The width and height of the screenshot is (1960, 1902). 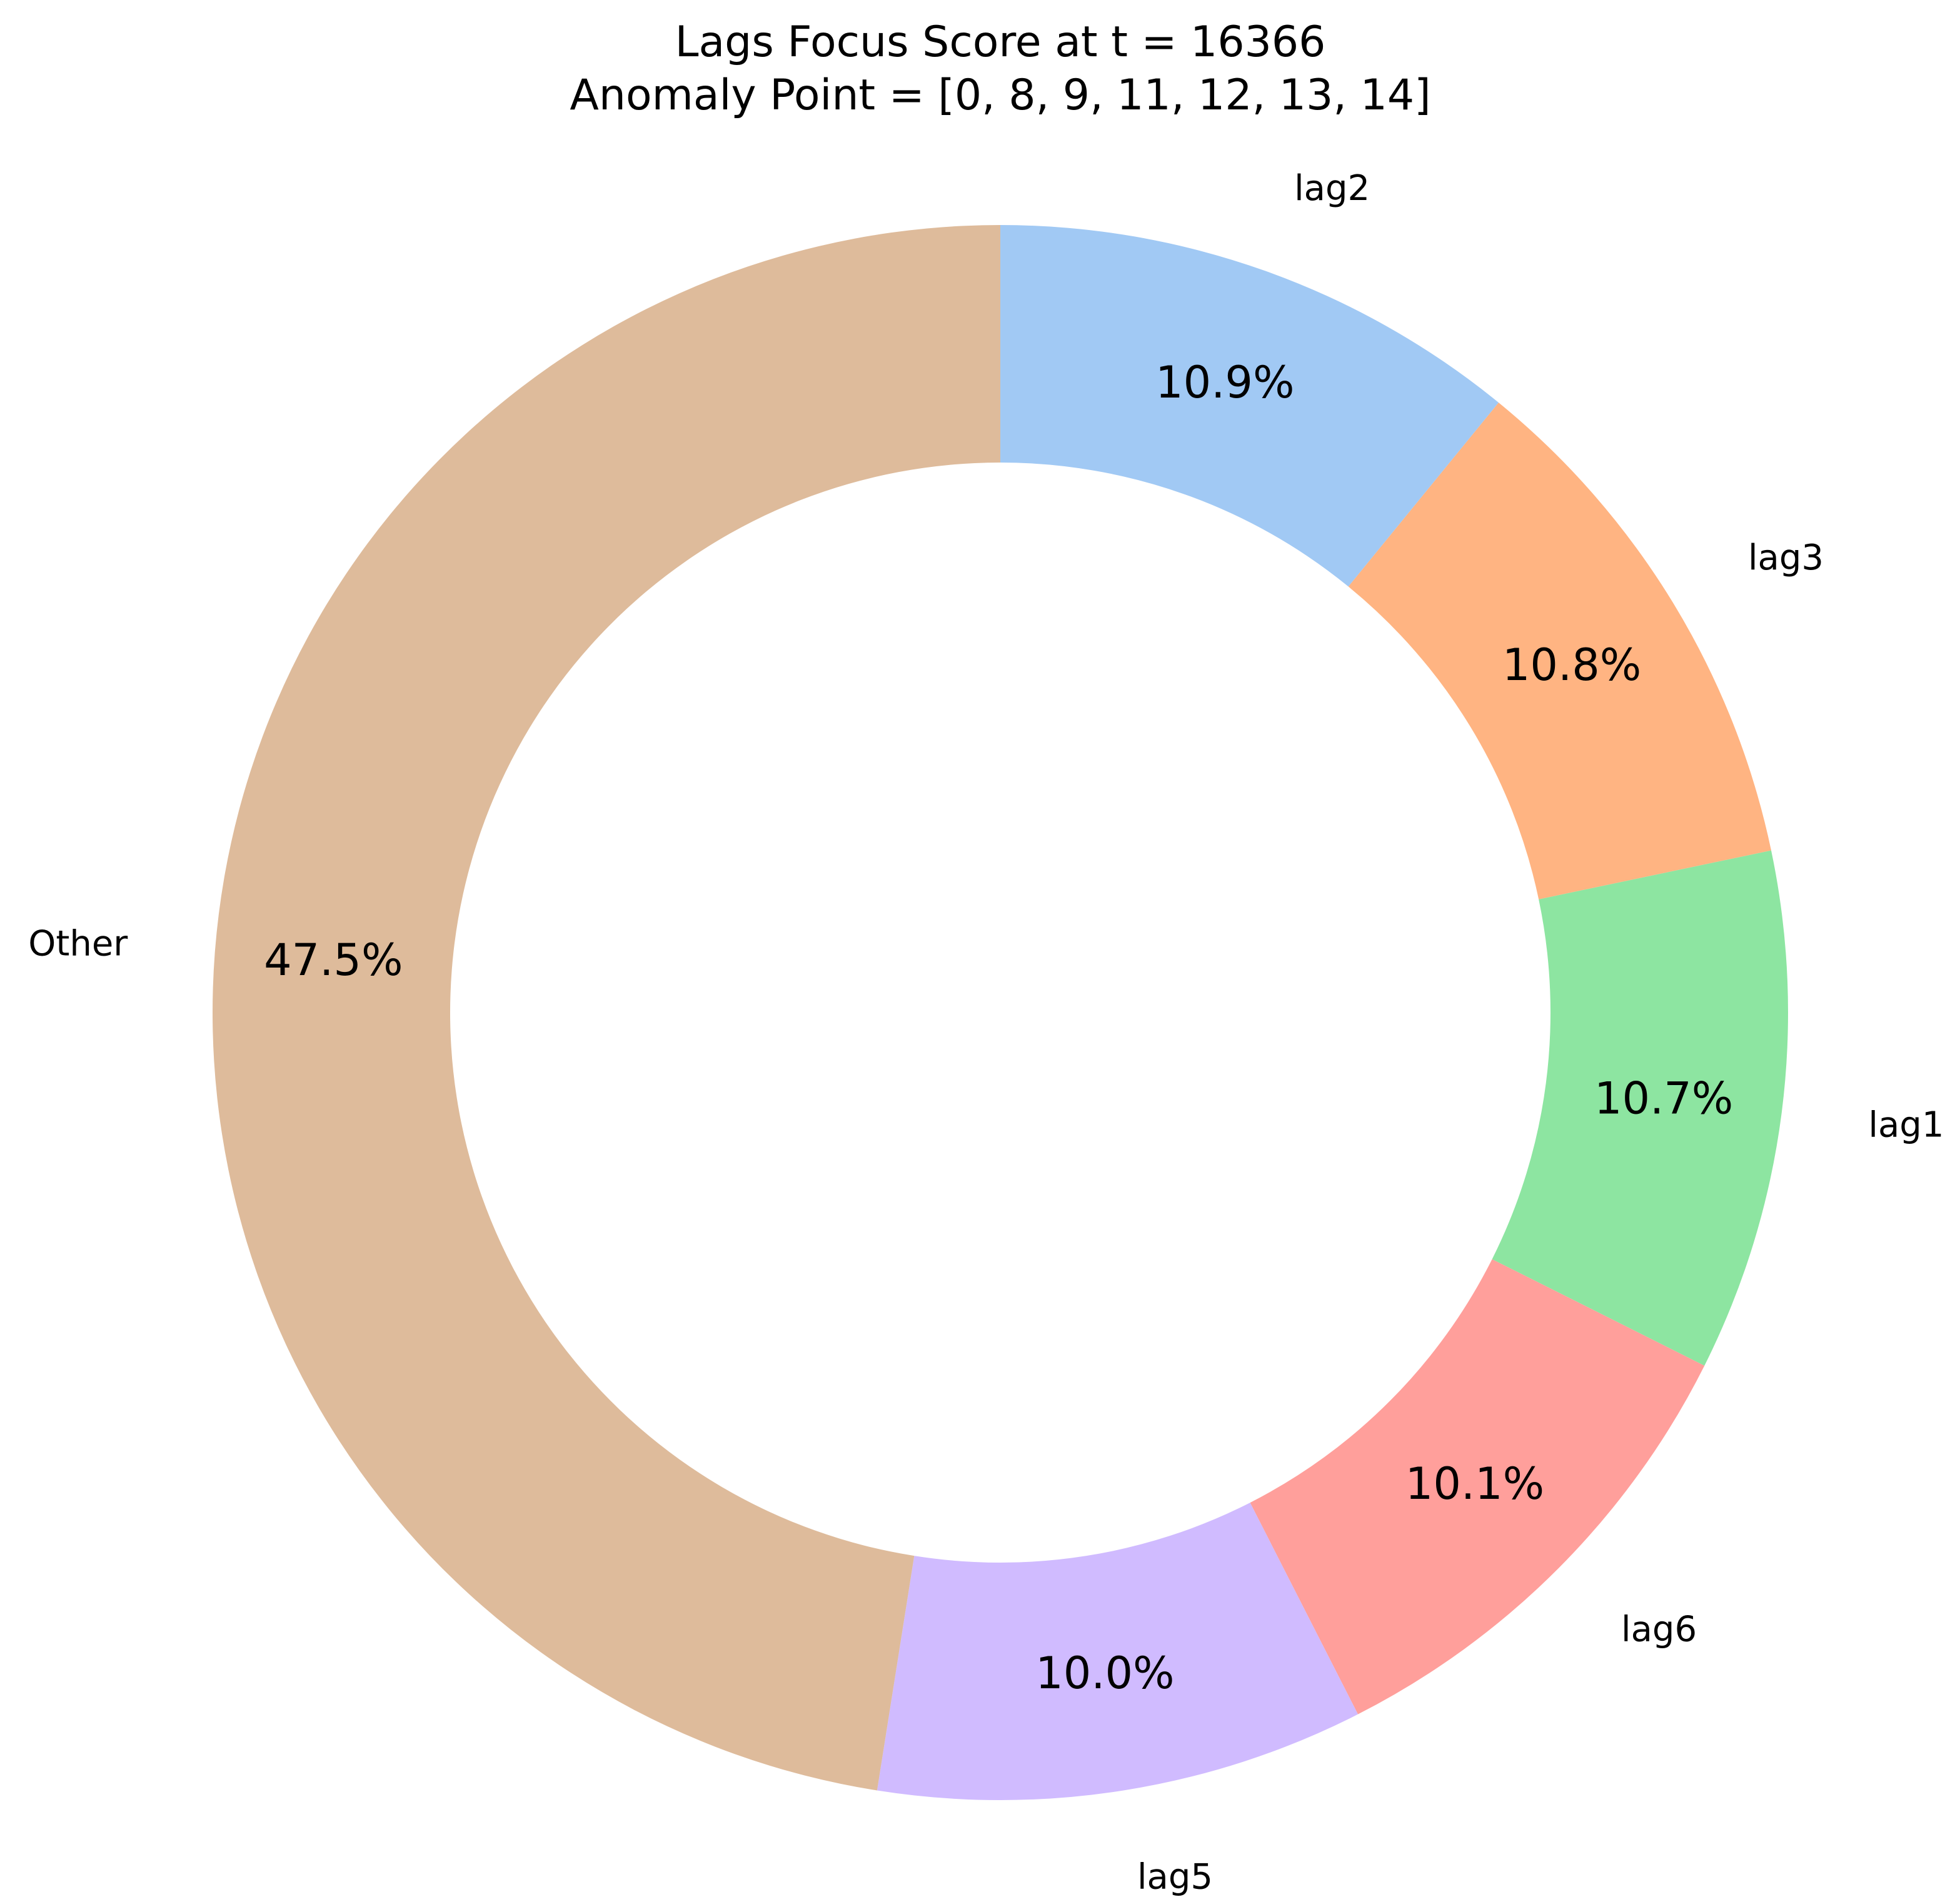 What do you see at coordinates (1104, 1674) in the screenshot?
I see `pct-label-lag5: 10.0%` at bounding box center [1104, 1674].